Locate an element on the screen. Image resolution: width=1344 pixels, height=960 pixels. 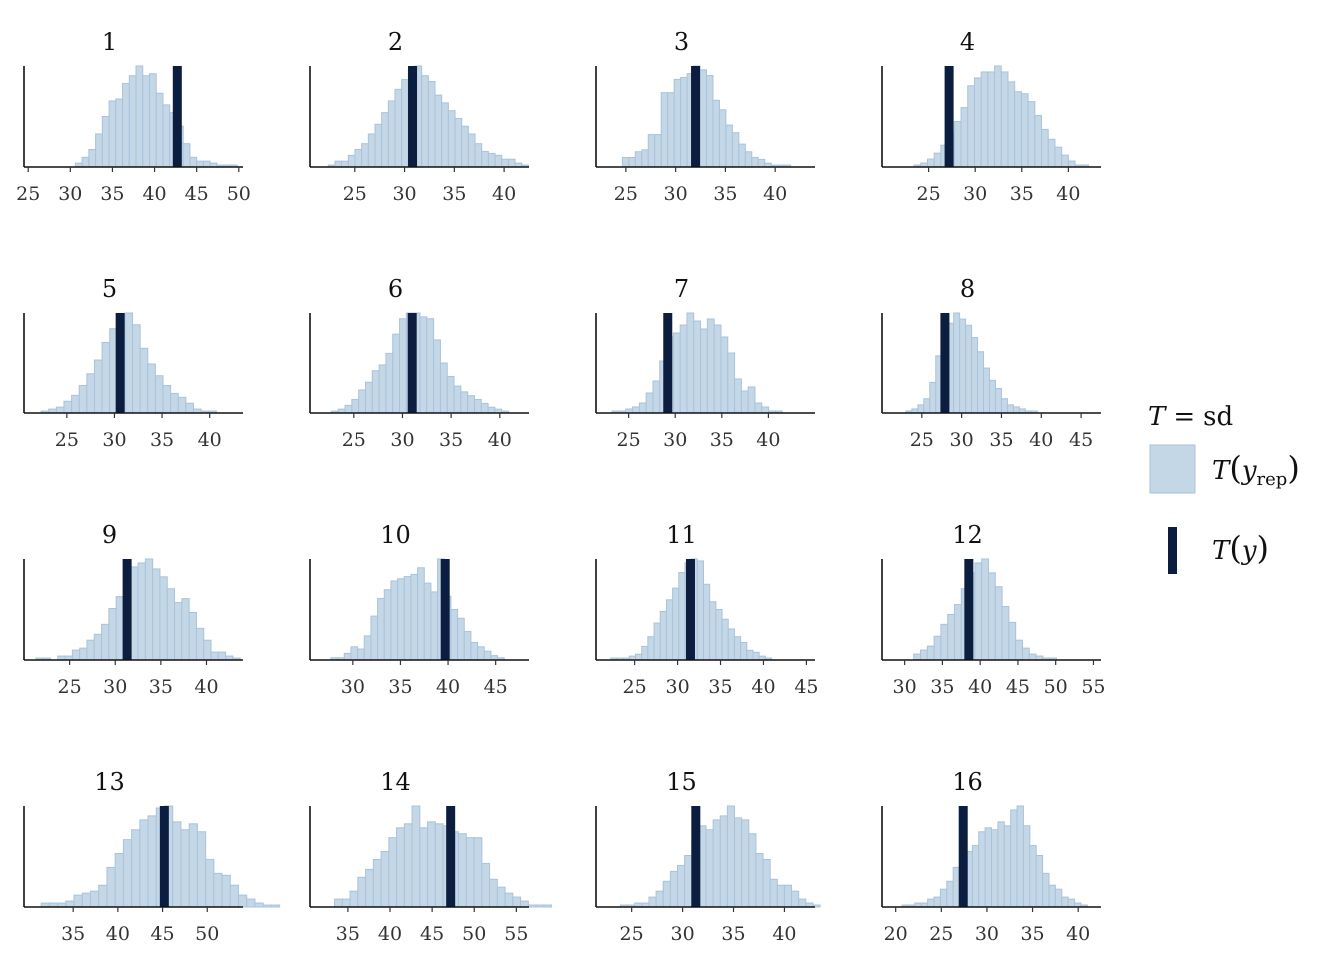
panel-title: 6 is located at coordinates (395, 289).